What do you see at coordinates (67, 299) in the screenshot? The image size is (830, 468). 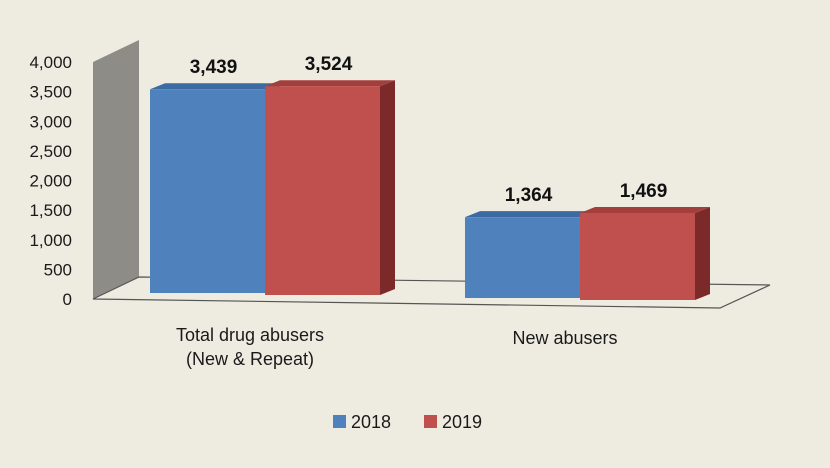 I see `y-tick-label: 0` at bounding box center [67, 299].